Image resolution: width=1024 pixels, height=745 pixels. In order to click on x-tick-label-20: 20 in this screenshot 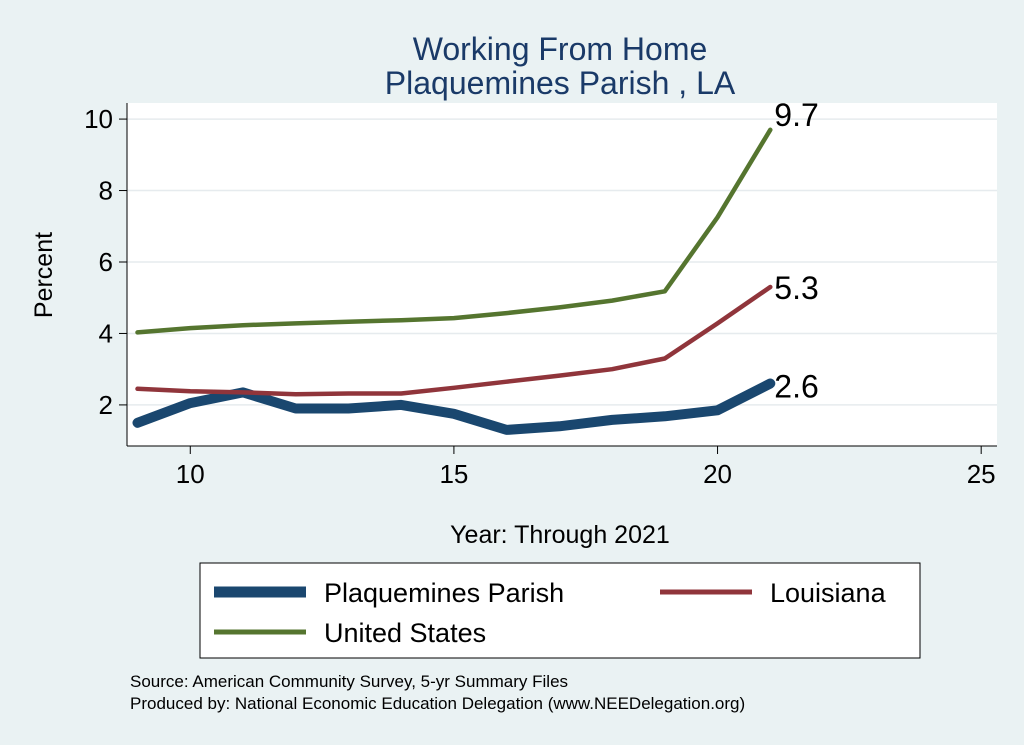, I will do `click(717, 474)`.